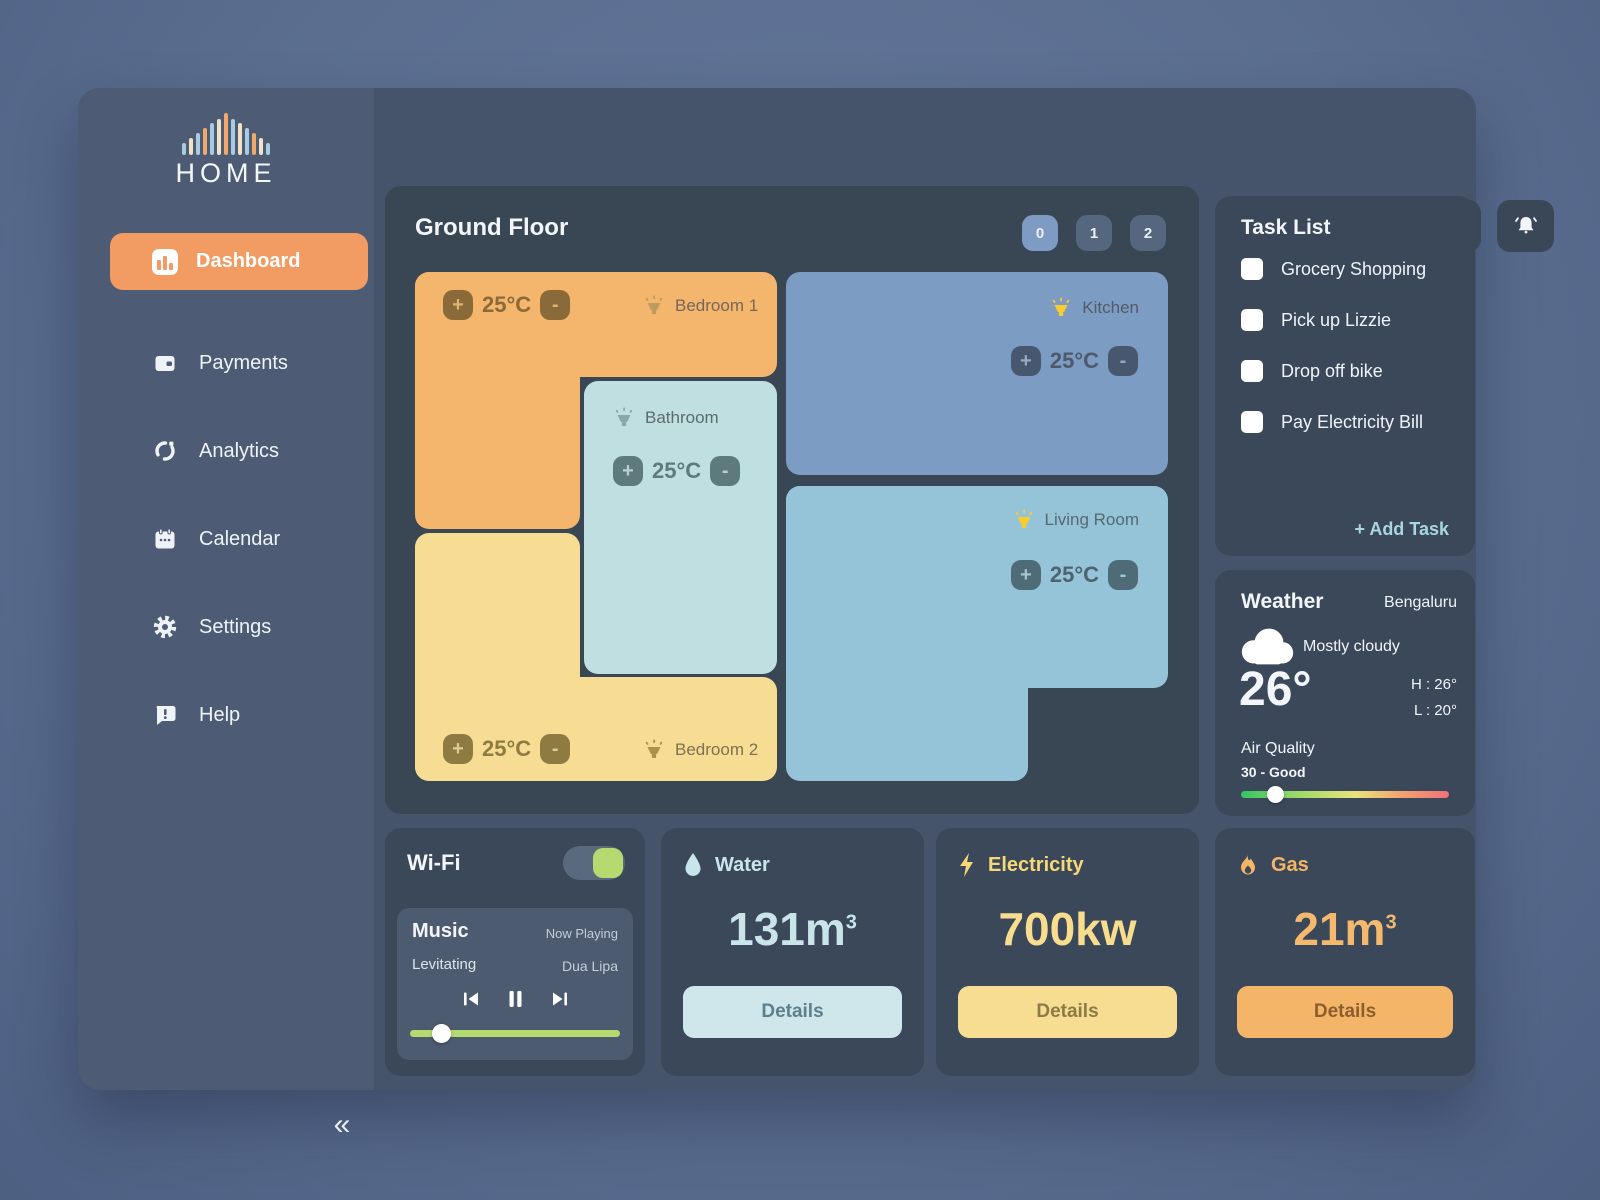  What do you see at coordinates (700, 750) in the screenshot?
I see `bedroom-2-label: Bedroom 2` at bounding box center [700, 750].